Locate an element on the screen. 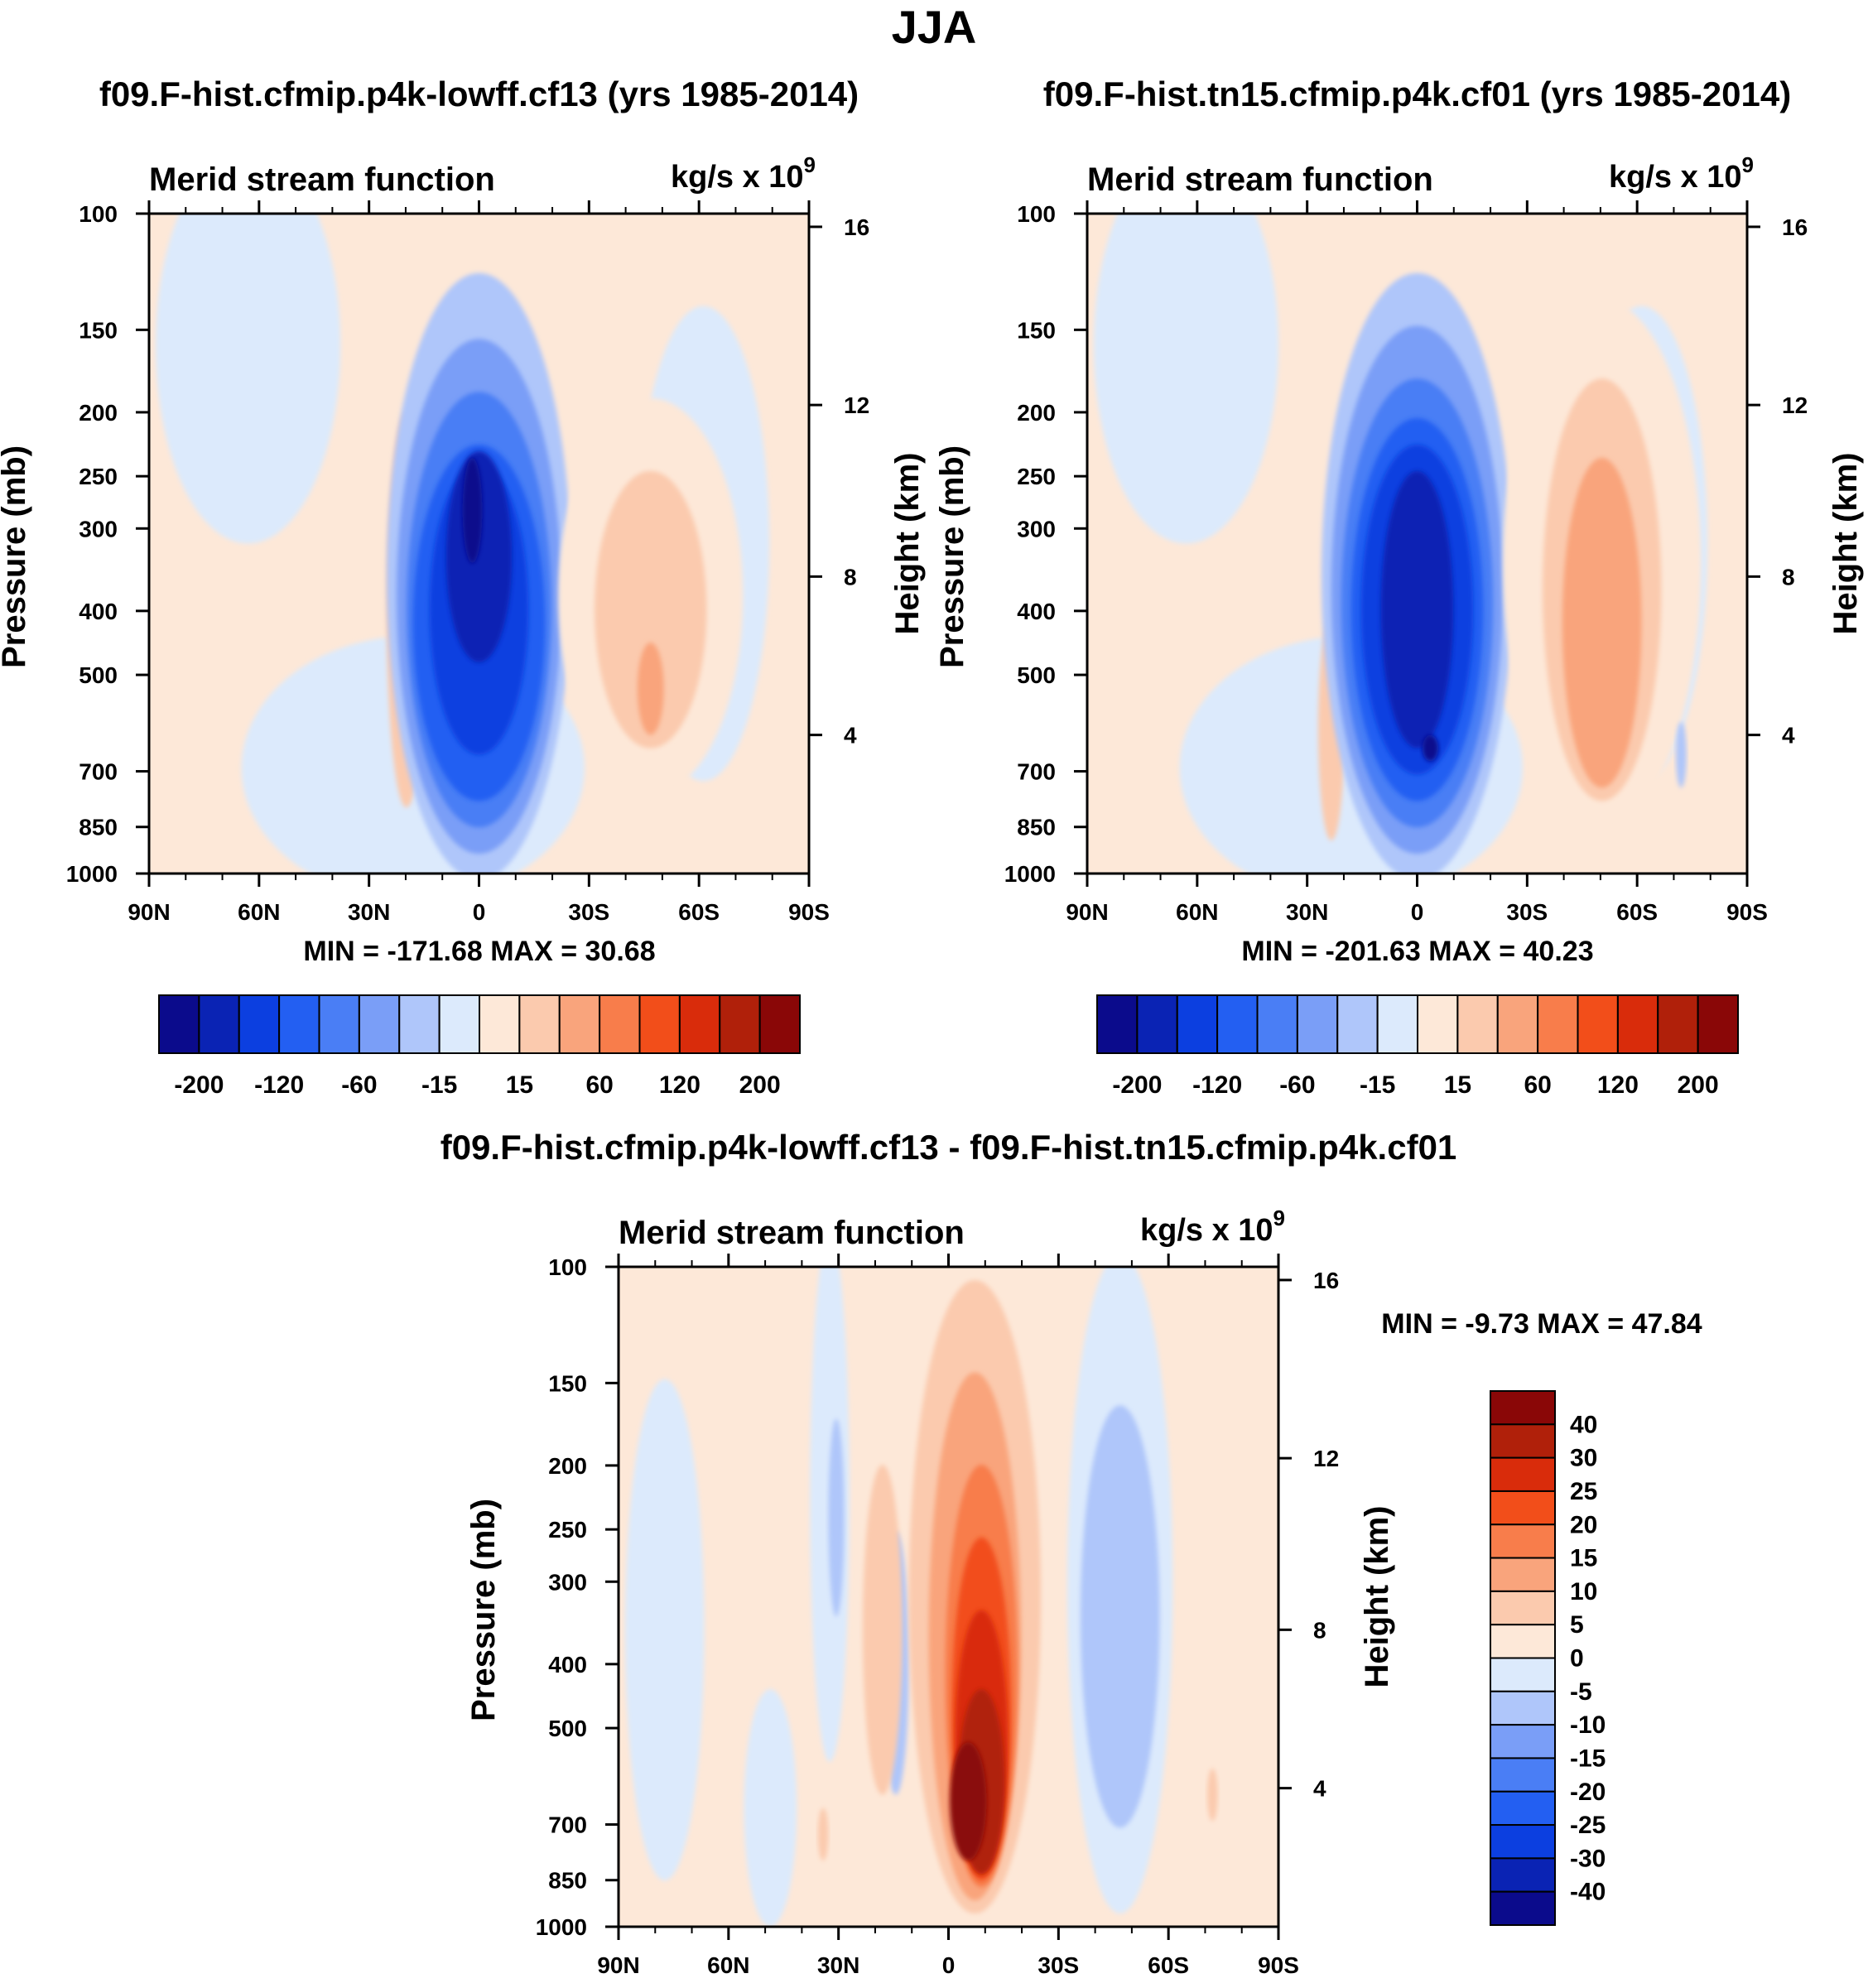 The width and height of the screenshot is (1868, 1988). colorbar: -200 -120 -60 -15 15 60 120 200 is located at coordinates (1417, 1046).